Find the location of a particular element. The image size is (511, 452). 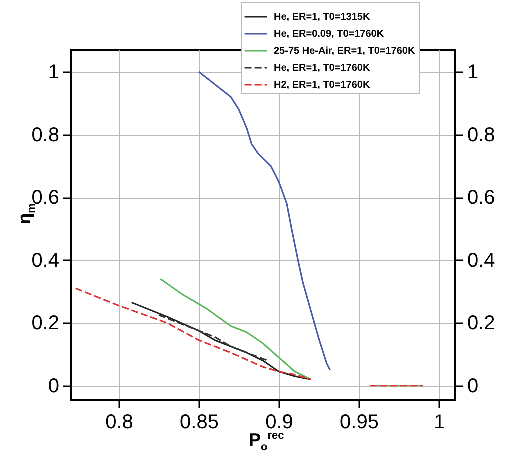

x-tick-label: 0.8 is located at coordinates (120, 423).